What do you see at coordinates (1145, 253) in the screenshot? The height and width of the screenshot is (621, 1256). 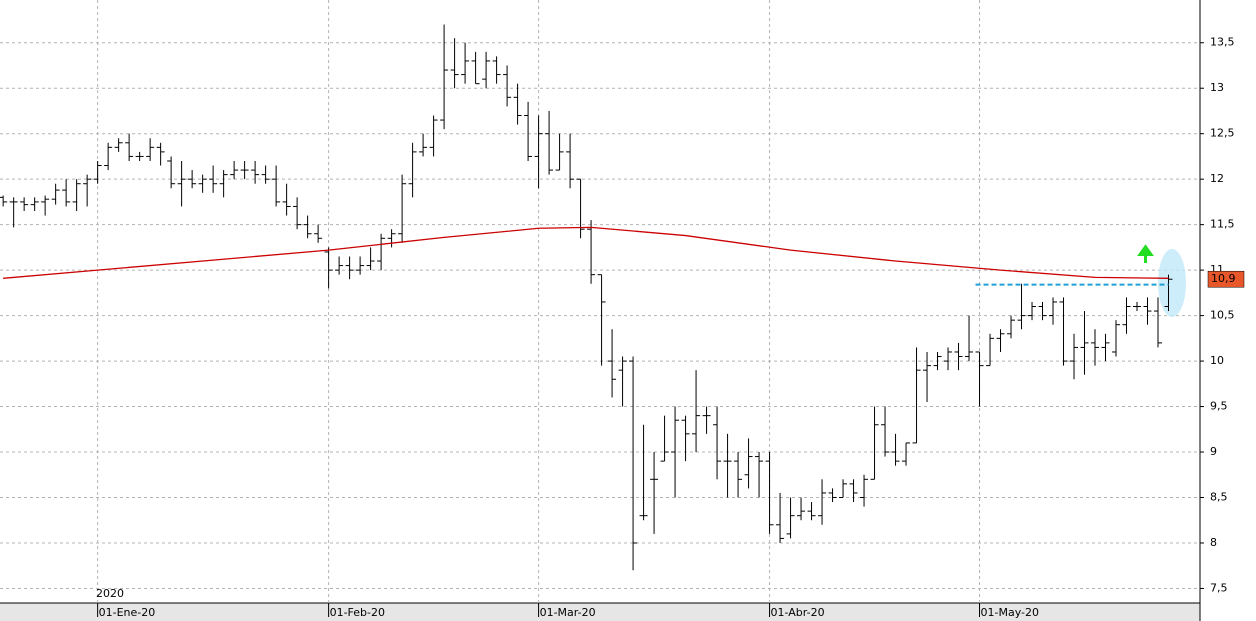 I see `up-arrow` at bounding box center [1145, 253].